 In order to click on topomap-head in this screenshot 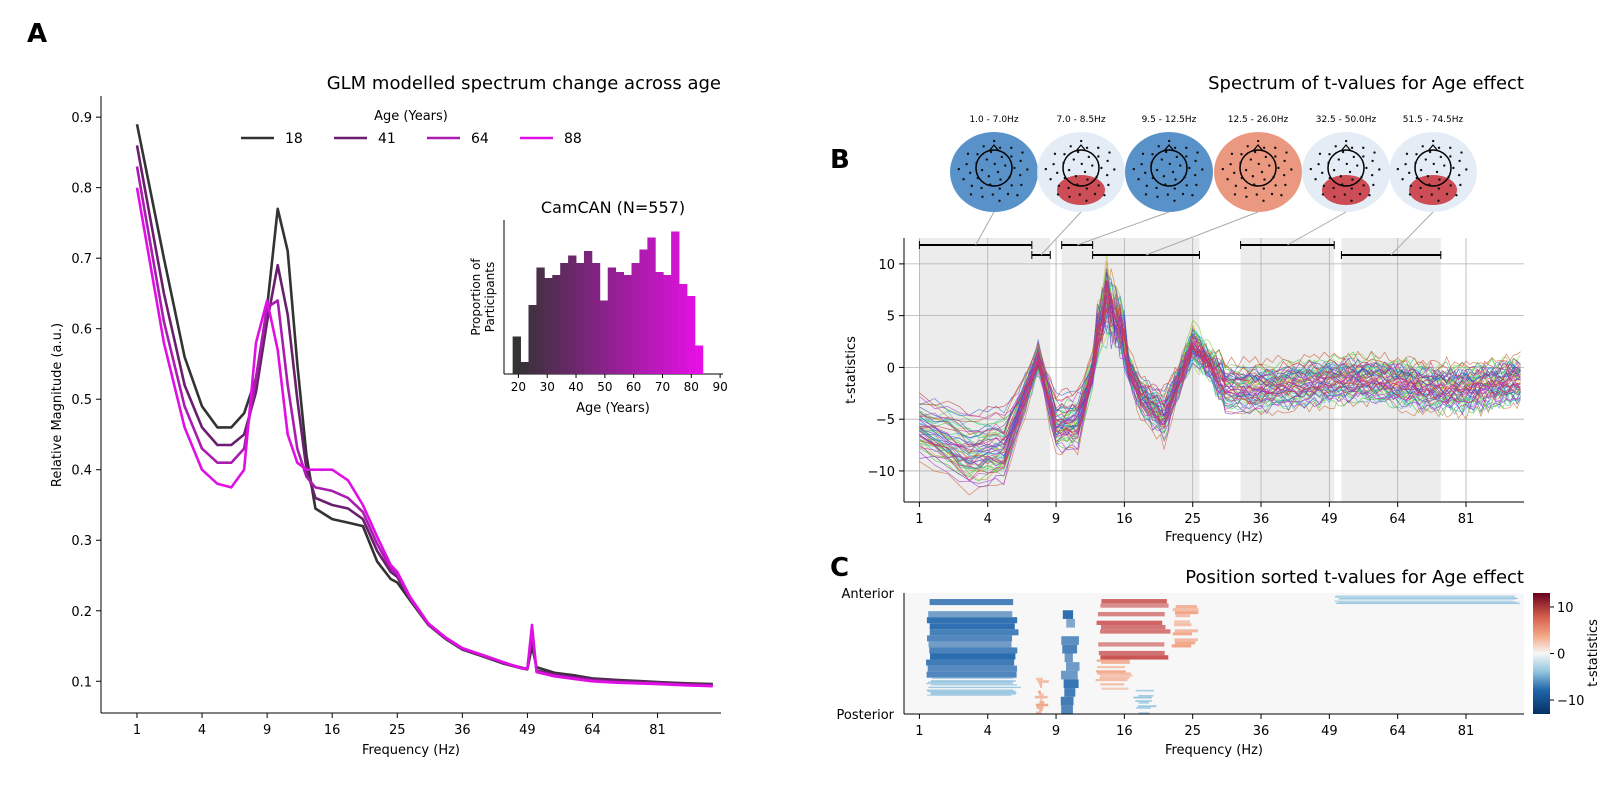, I will do `click(994, 172)`.